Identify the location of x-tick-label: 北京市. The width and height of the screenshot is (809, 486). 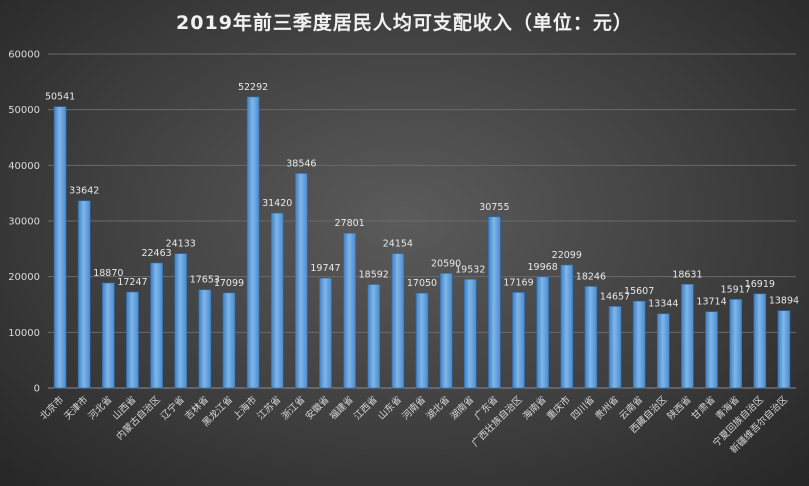
(52, 407).